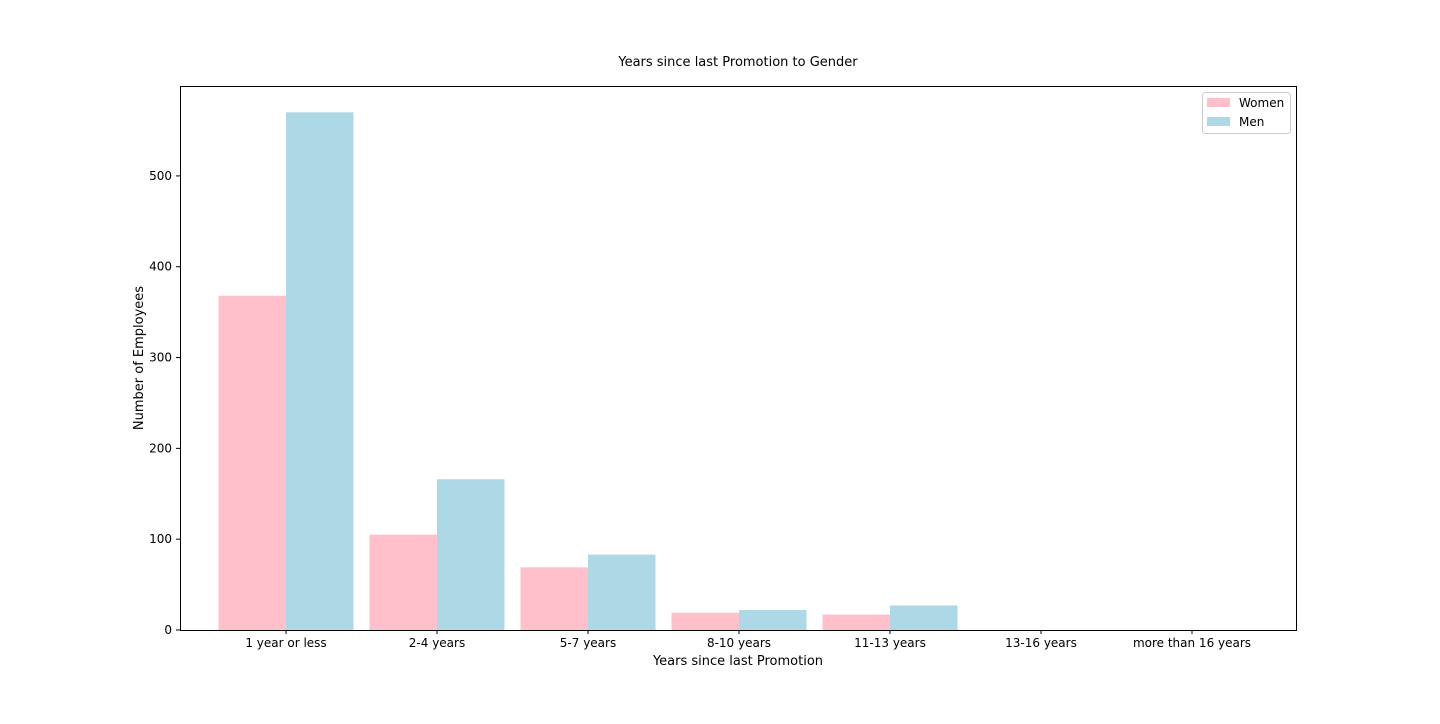 This screenshot has height=724, width=1440. What do you see at coordinates (588, 643) in the screenshot?
I see `x-tick-label: 5-7 years` at bounding box center [588, 643].